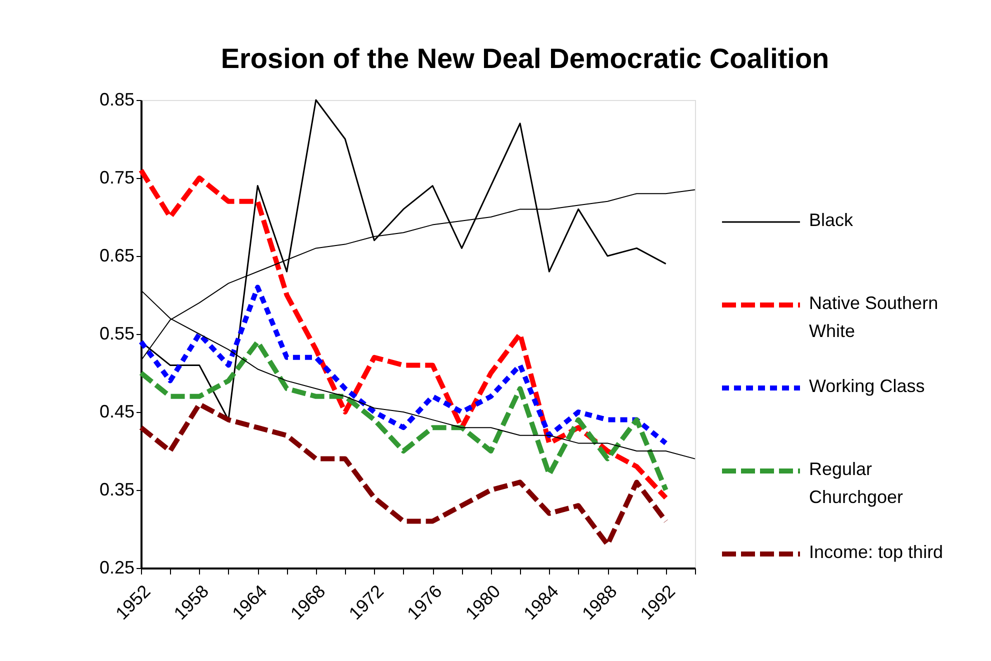 Image resolution: width=991 pixels, height=661 pixels. Describe the element at coordinates (116, 178) in the screenshot. I see `y-tick-label: 0.75` at that location.